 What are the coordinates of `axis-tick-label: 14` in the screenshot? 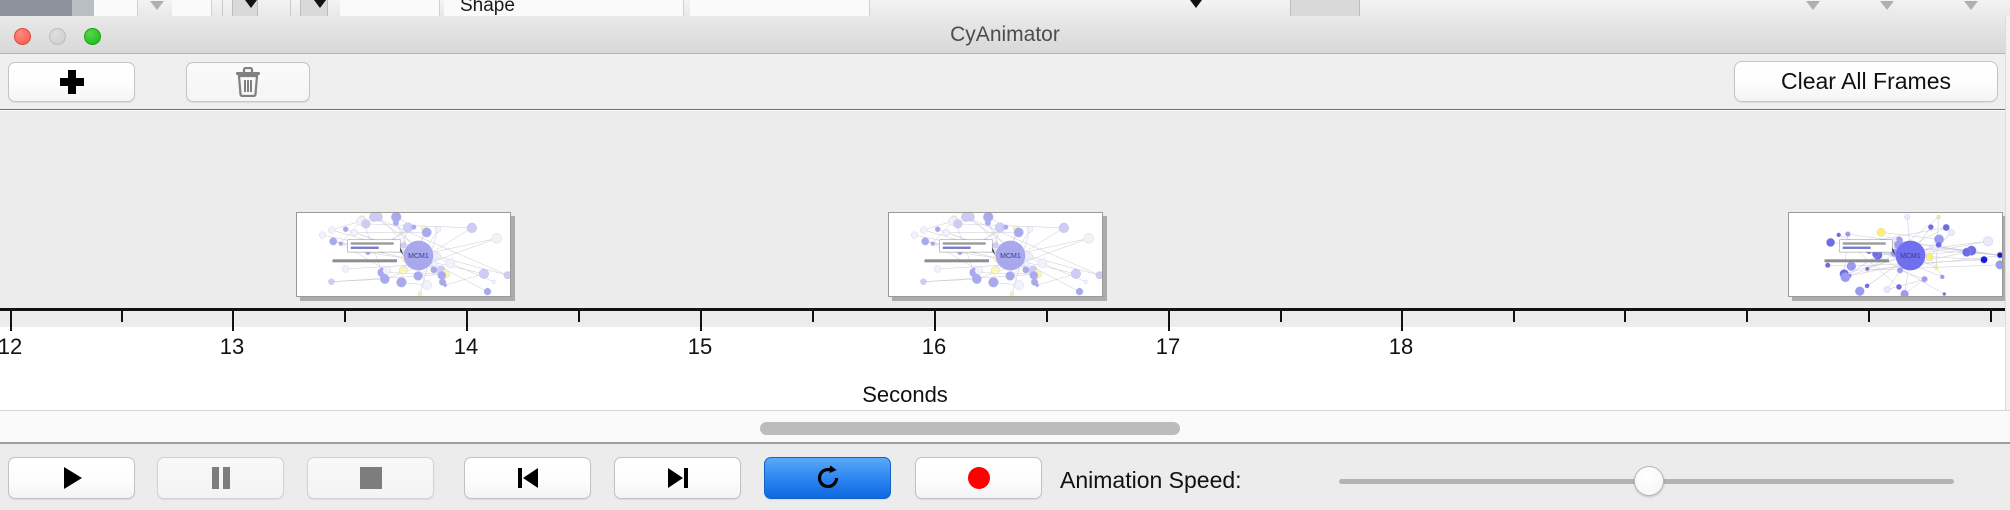 It's located at (466, 346).